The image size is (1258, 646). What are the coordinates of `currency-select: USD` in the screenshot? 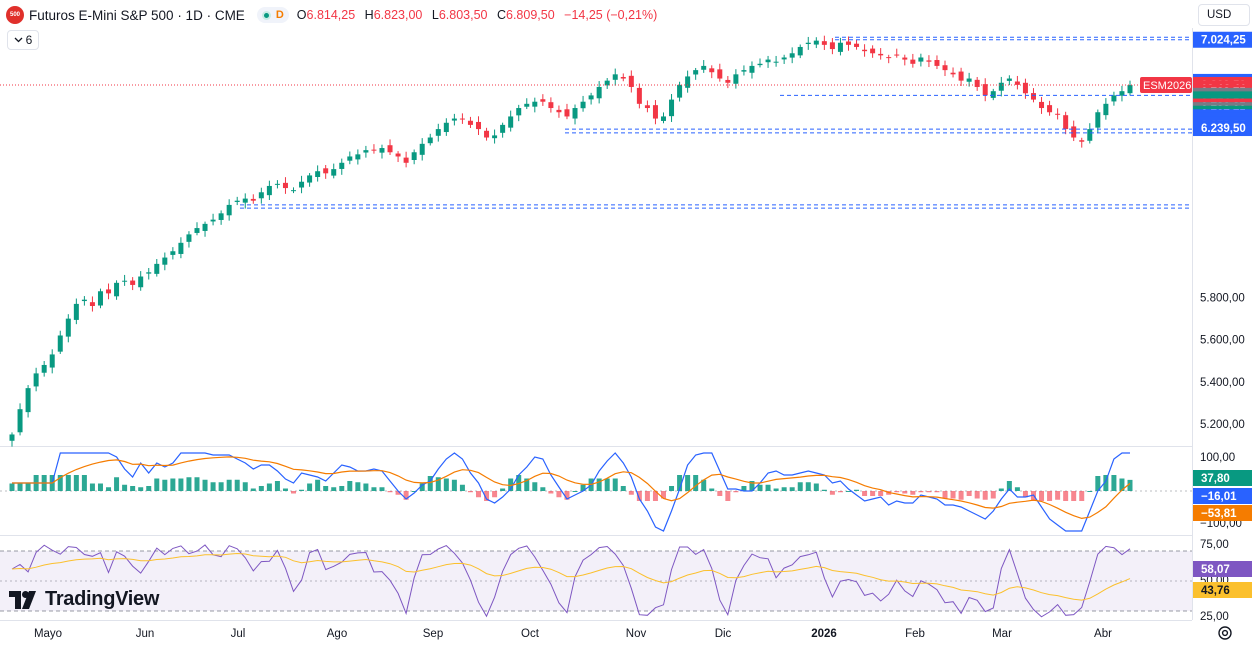 It's located at (1224, 15).